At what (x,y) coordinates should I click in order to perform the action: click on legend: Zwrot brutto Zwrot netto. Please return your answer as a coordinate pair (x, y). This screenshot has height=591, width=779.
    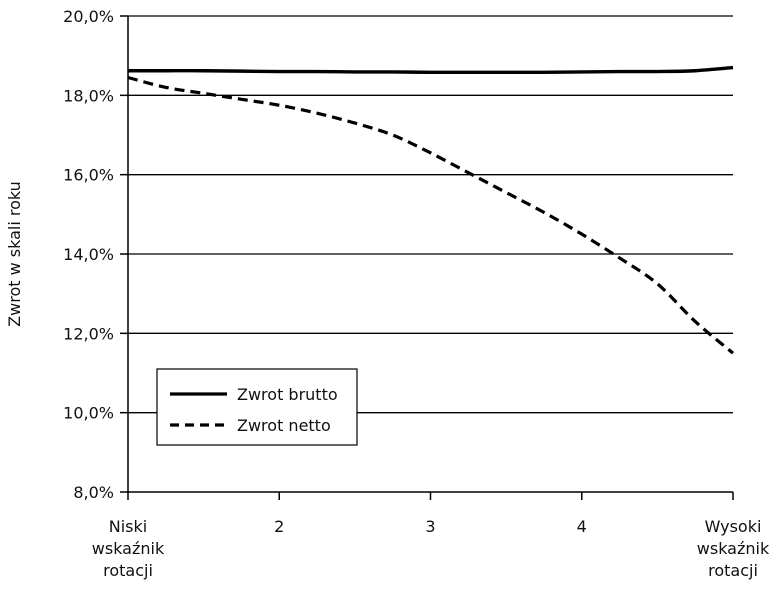
    Looking at the image, I should click on (257, 407).